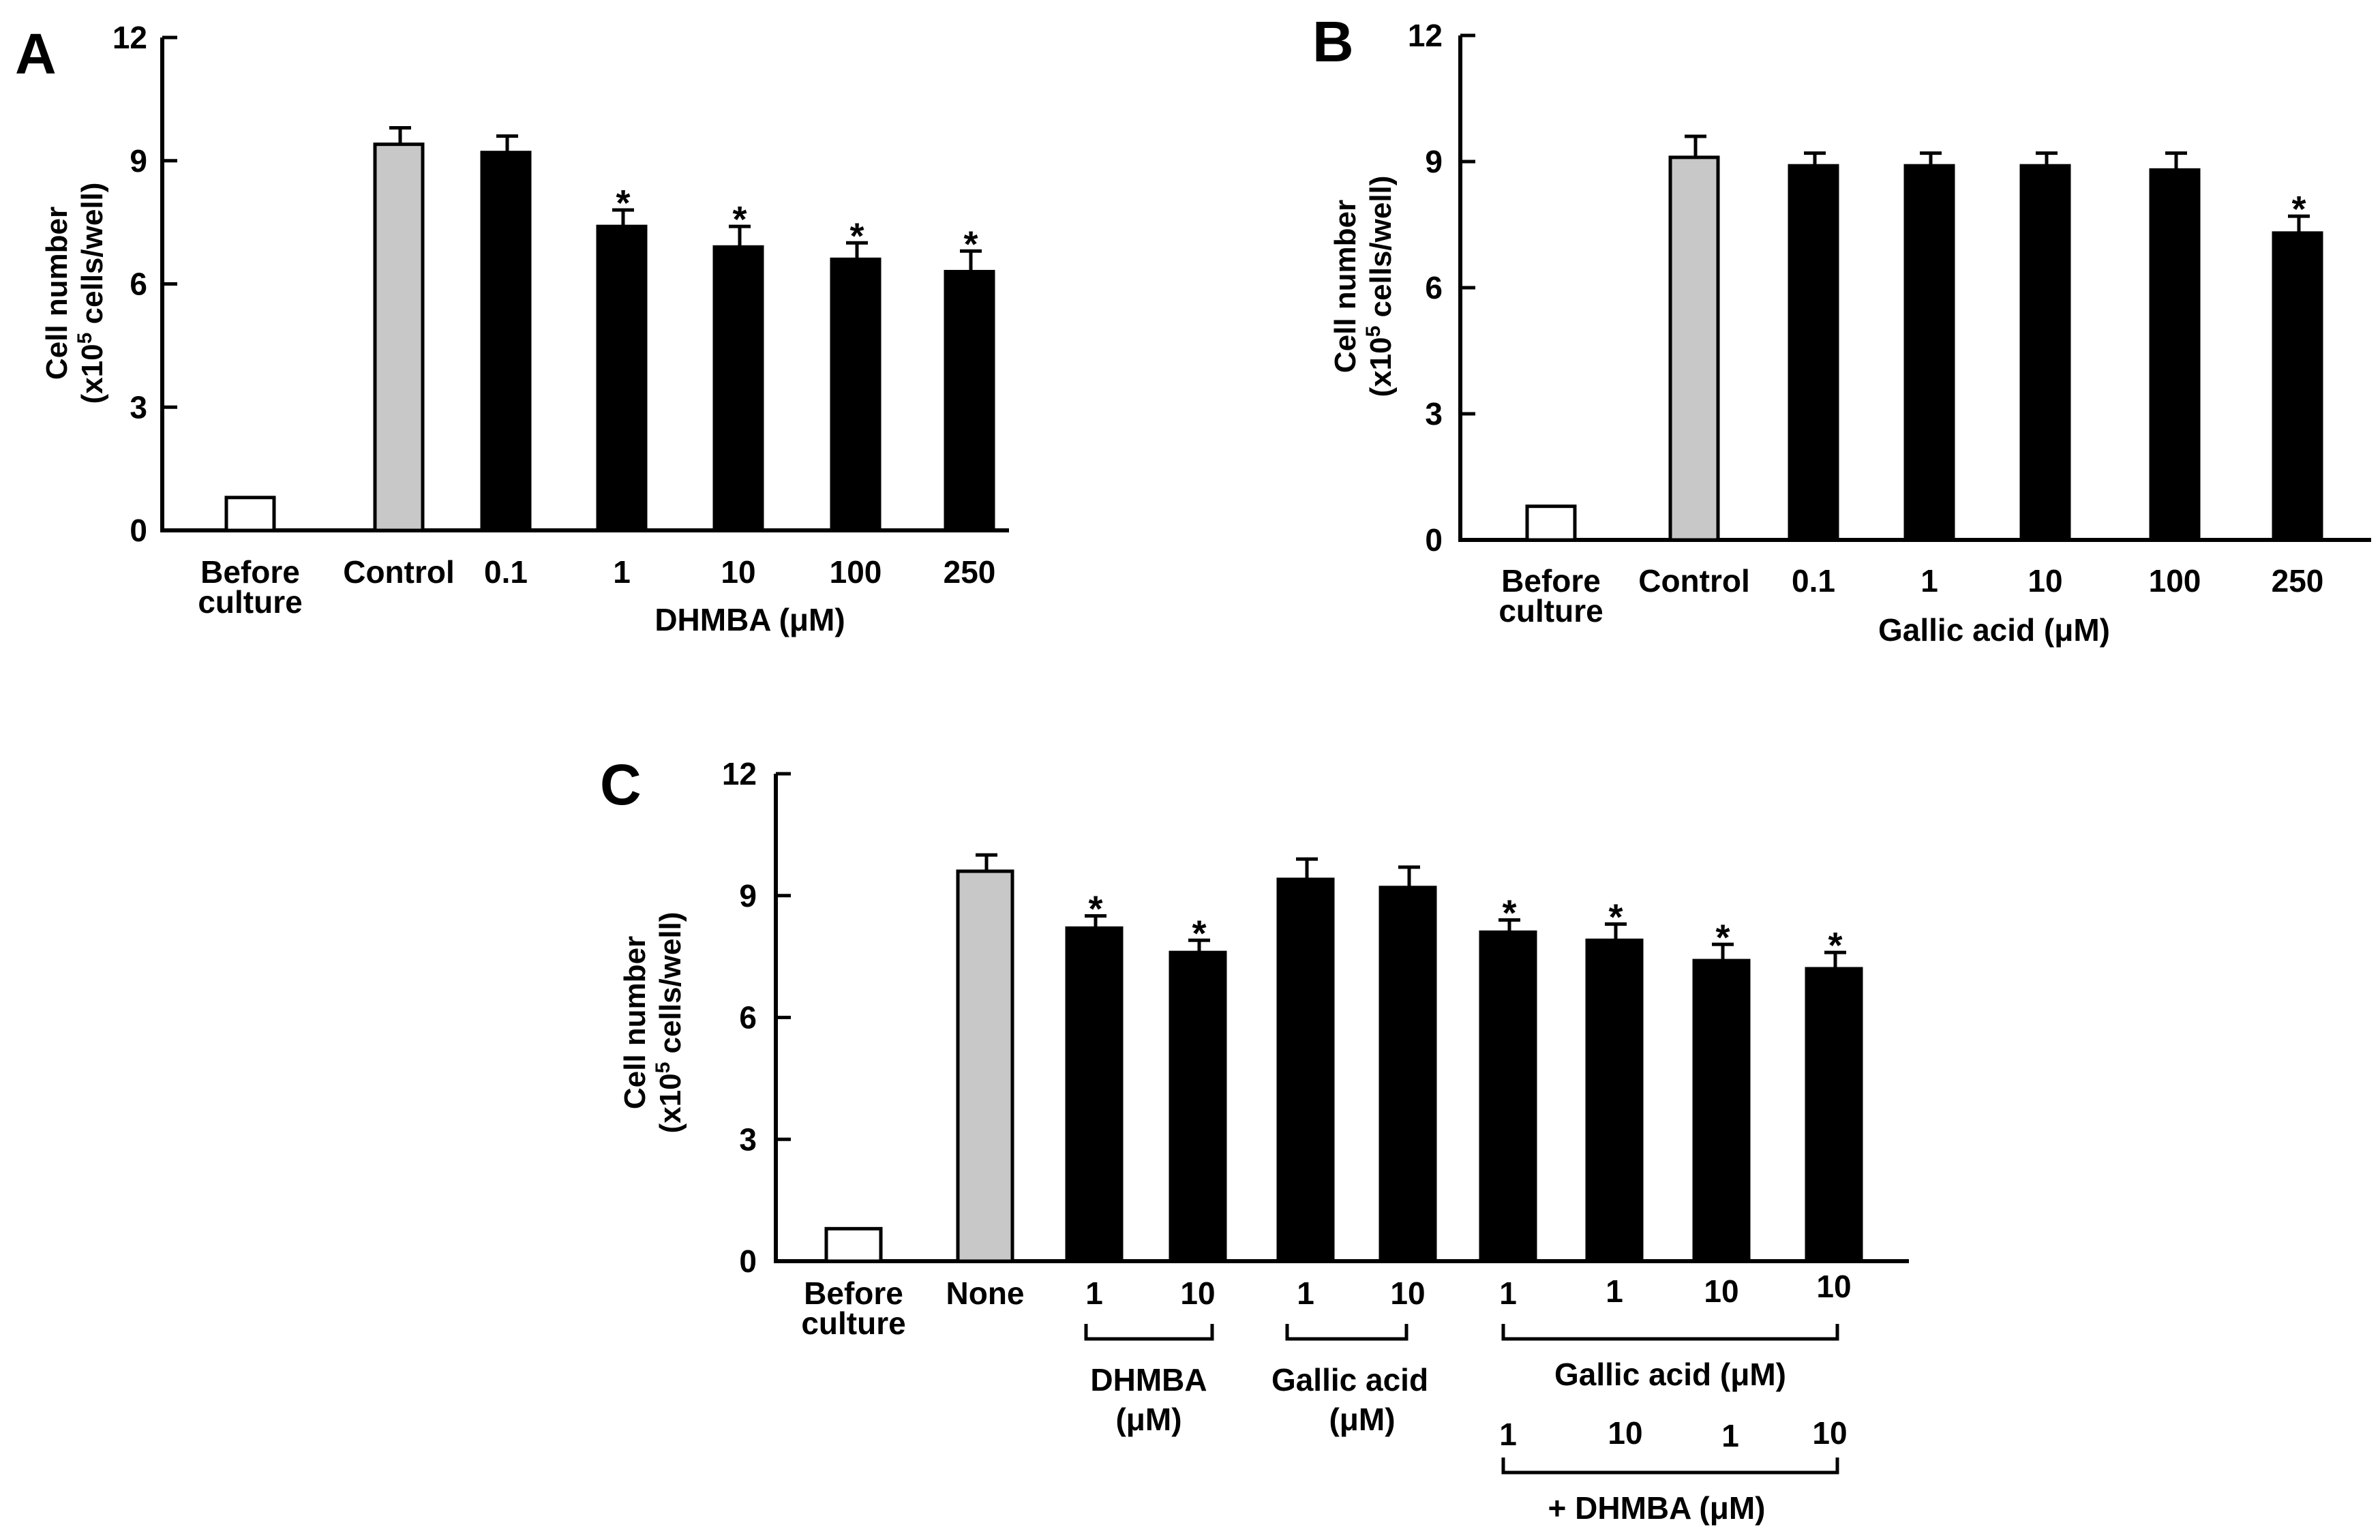 This screenshot has height=1540, width=2380. What do you see at coordinates (749, 619) in the screenshot?
I see `panel-a-xlabel: DHMBA (μM)` at bounding box center [749, 619].